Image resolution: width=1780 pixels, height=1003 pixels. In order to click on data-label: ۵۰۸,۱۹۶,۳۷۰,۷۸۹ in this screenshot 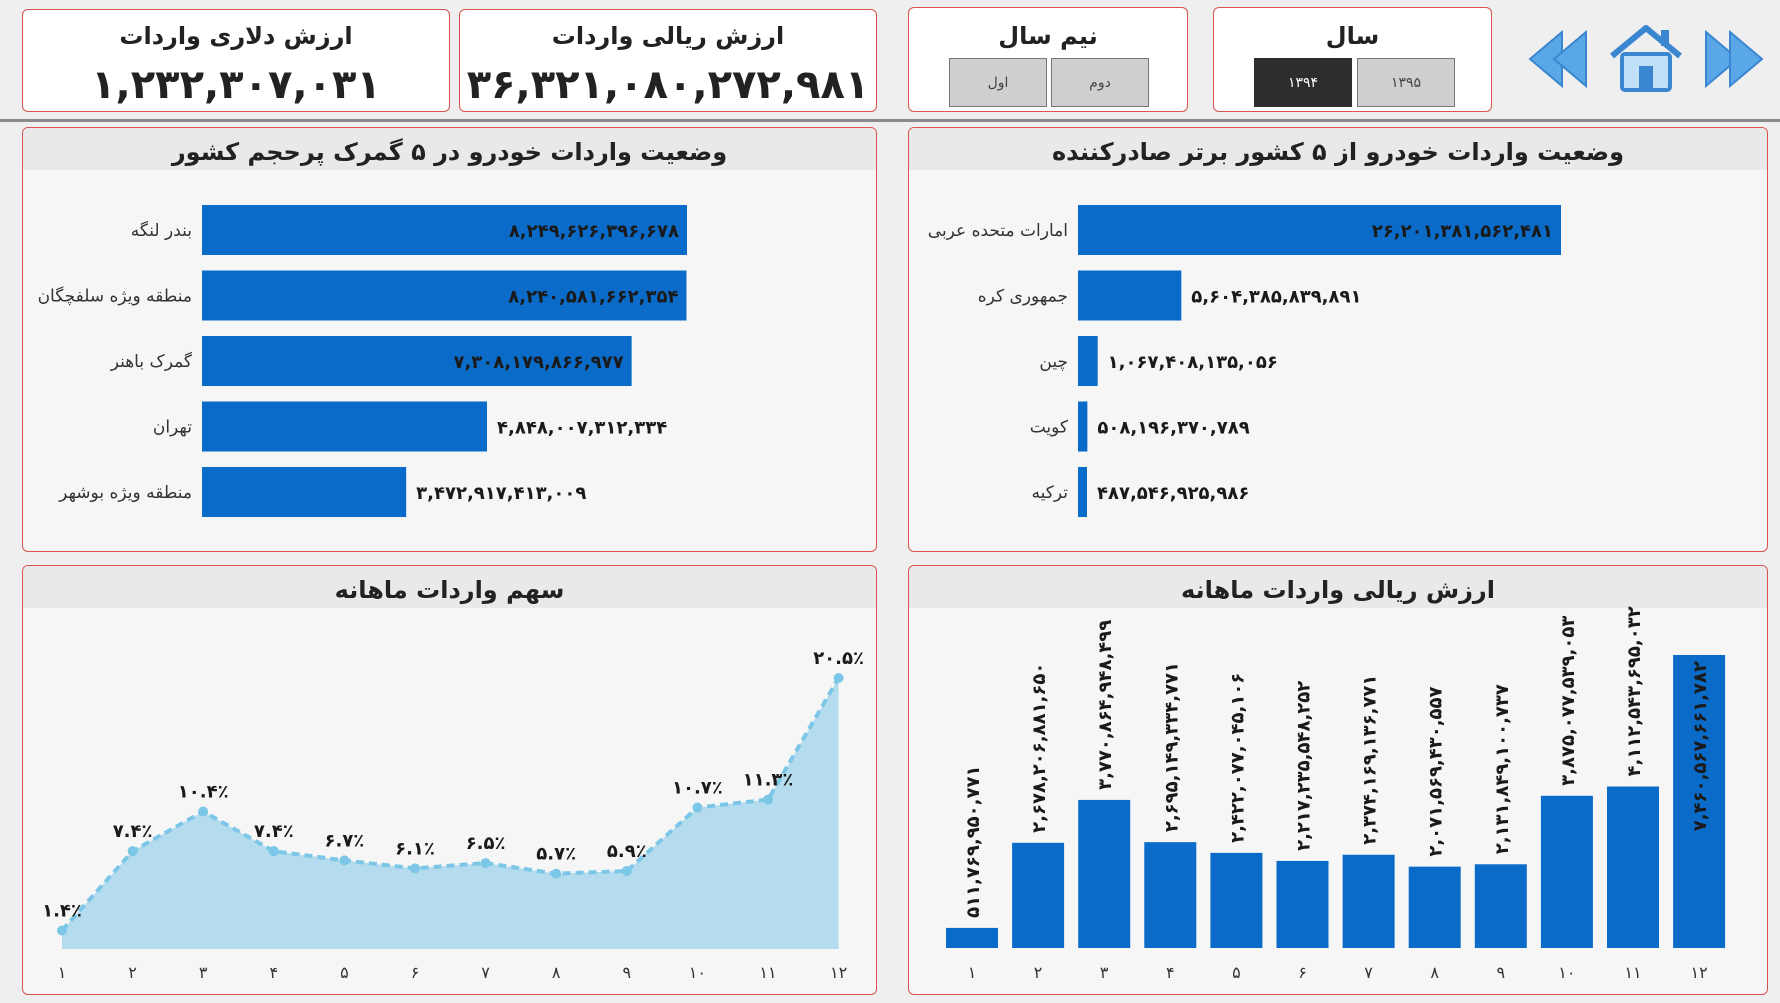, I will do `click(1173, 428)`.